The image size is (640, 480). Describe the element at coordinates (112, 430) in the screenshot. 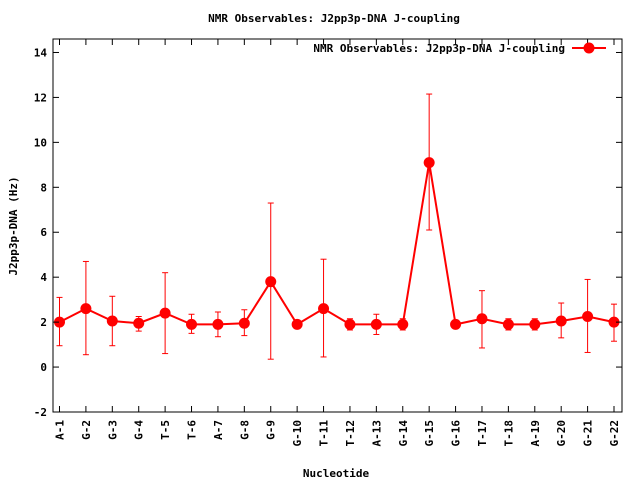

I see `x-tick-label: G-3` at that location.